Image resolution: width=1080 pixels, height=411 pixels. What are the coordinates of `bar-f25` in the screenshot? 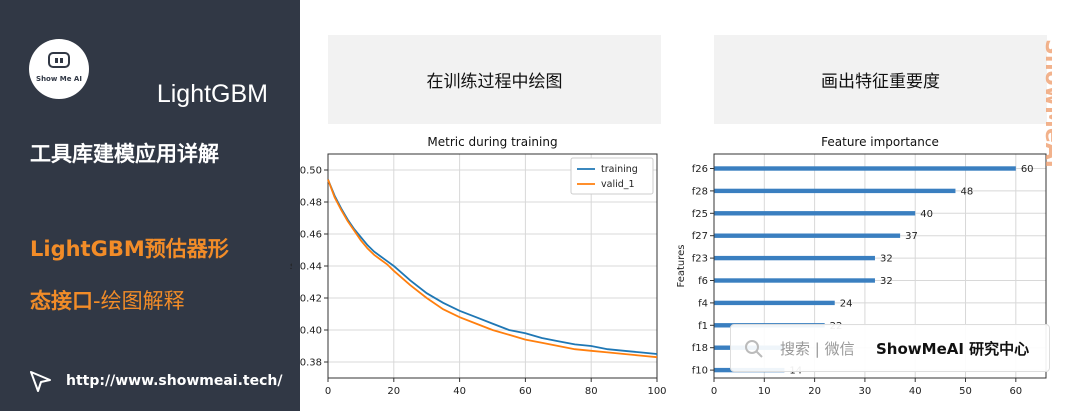 It's located at (815, 213).